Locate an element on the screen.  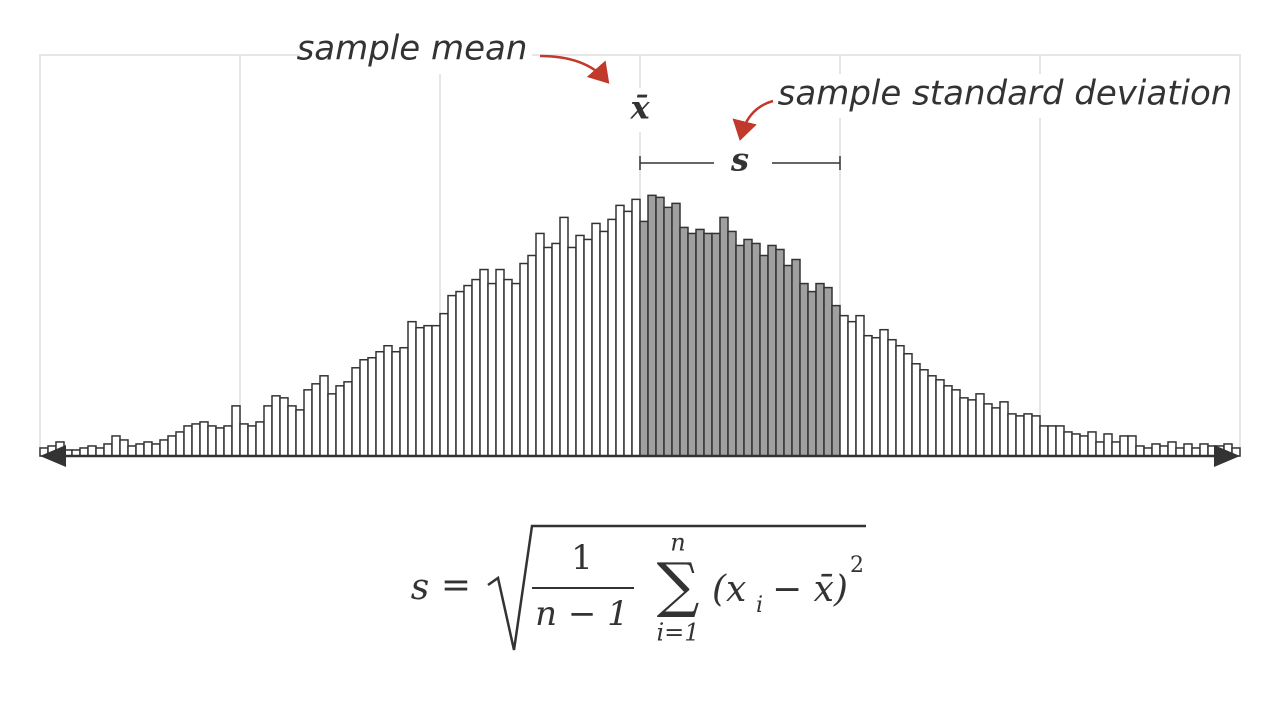
sd-symbol: s is located at coordinates (739, 160).